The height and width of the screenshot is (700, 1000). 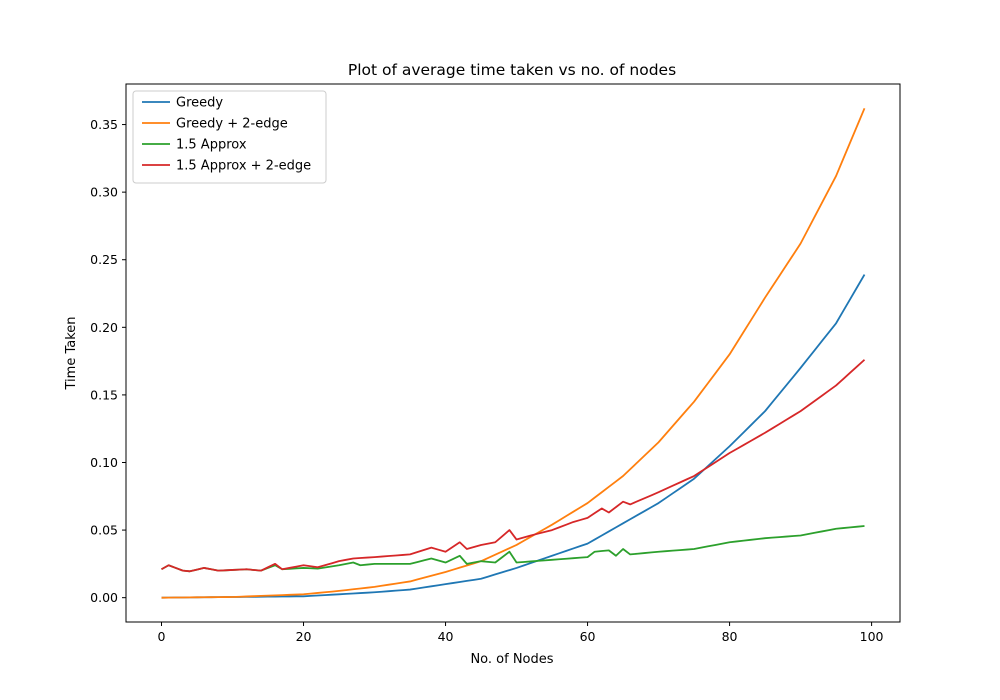 I want to click on x-tick-label: 40, so click(x=446, y=636).